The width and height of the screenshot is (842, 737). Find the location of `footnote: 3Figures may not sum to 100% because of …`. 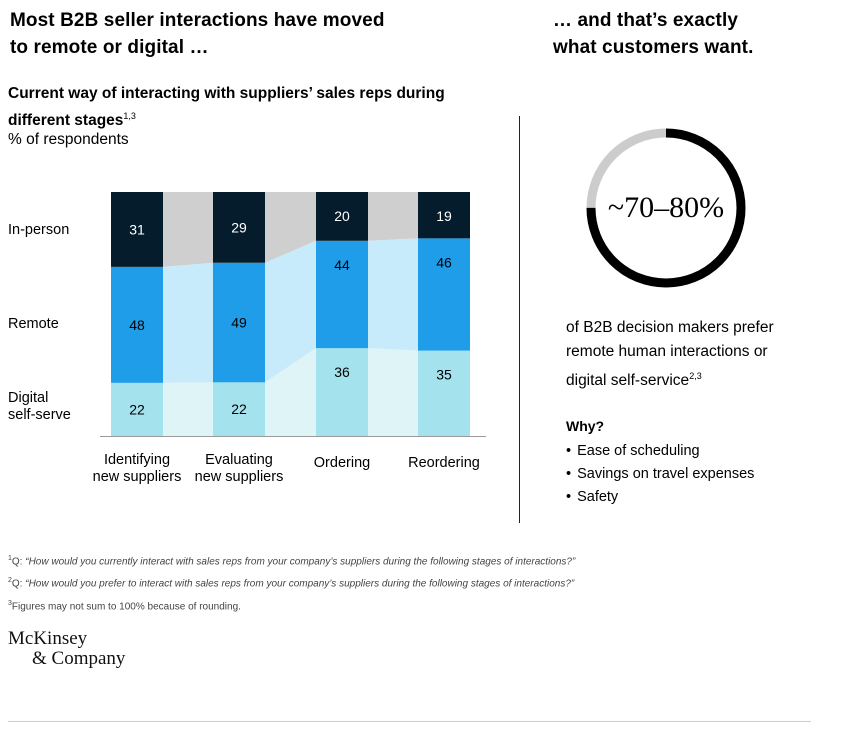

footnote: 3Figures may not sum to 100% because of … is located at coordinates (291, 605).